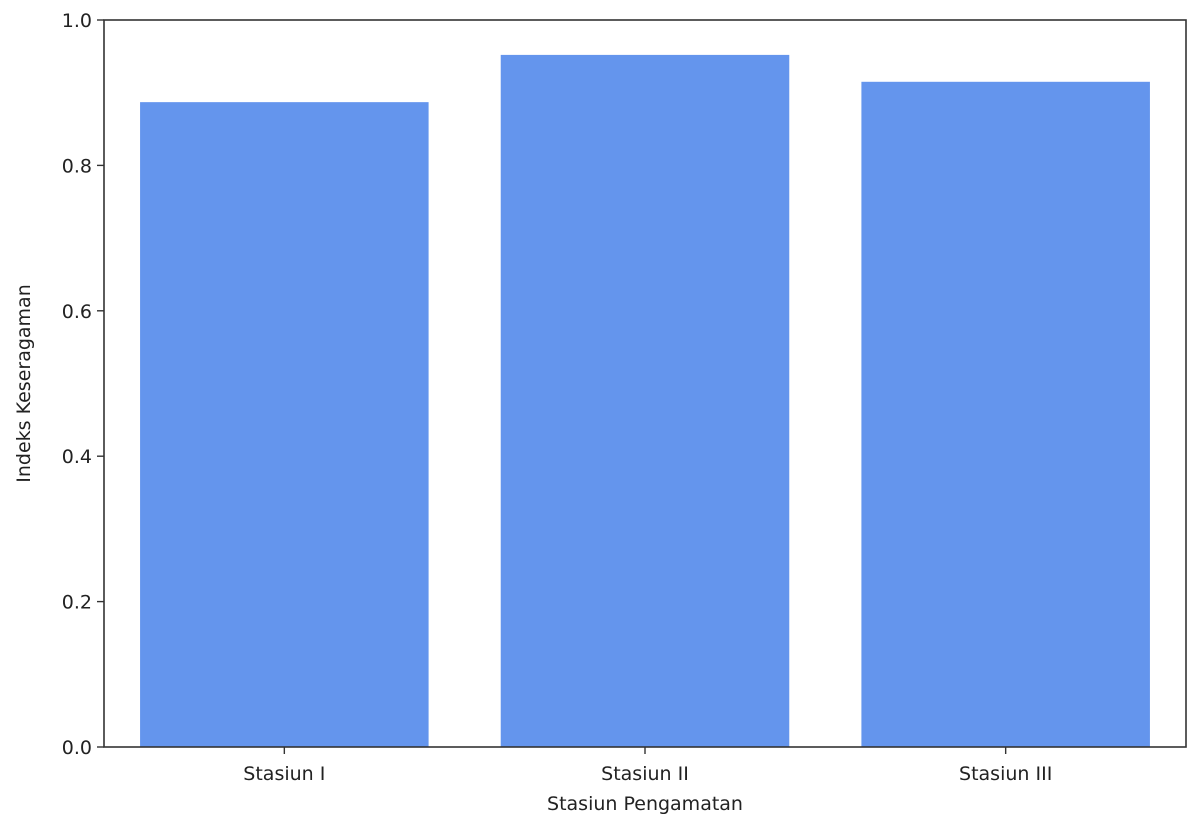  Describe the element at coordinates (77, 312) in the screenshot. I see `y-tick-label: 0.6` at that location.